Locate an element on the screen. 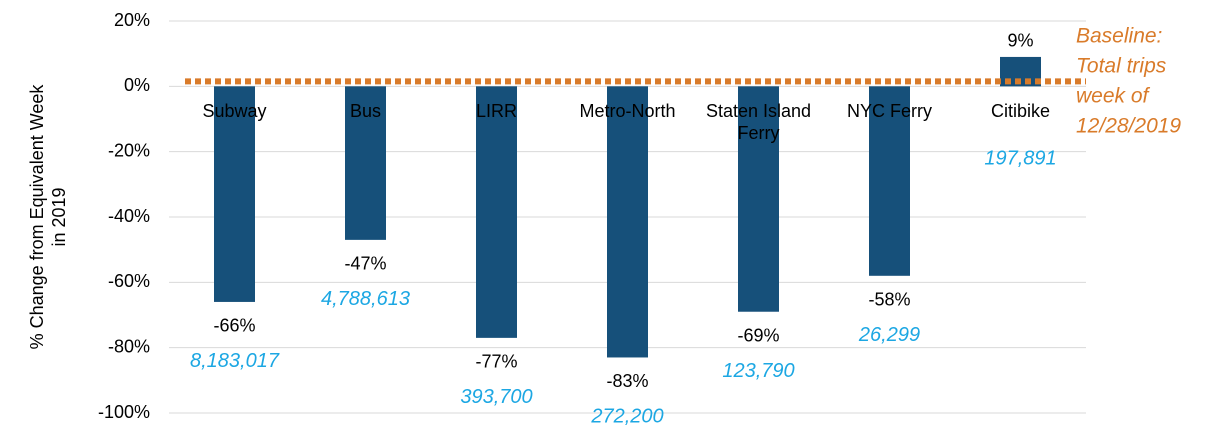 The image size is (1210, 427). y-tick-label: 0% is located at coordinates (137, 85).